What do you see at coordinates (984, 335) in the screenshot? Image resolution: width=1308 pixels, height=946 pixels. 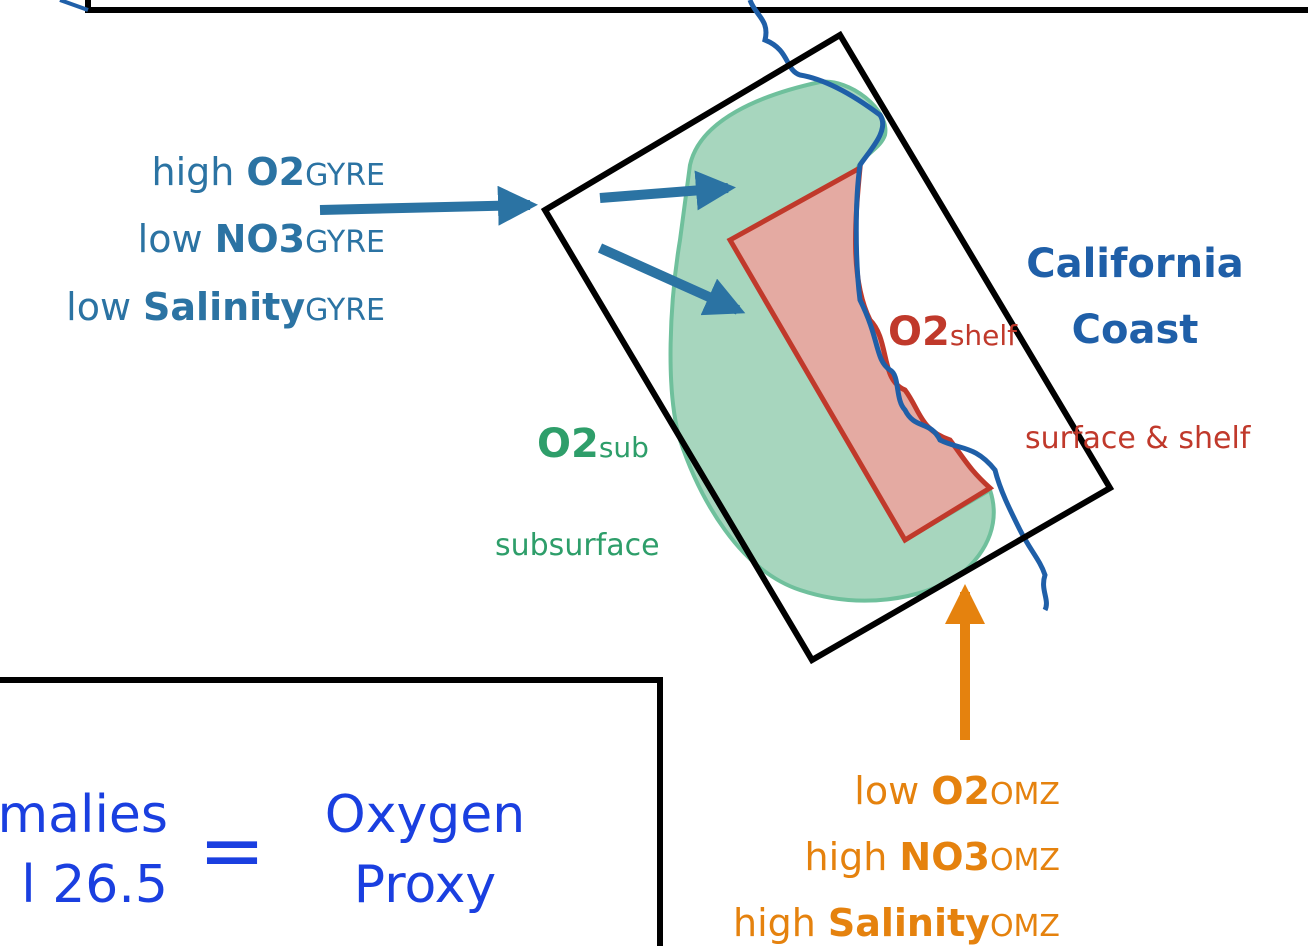 I see `text-part: shelf` at bounding box center [984, 335].